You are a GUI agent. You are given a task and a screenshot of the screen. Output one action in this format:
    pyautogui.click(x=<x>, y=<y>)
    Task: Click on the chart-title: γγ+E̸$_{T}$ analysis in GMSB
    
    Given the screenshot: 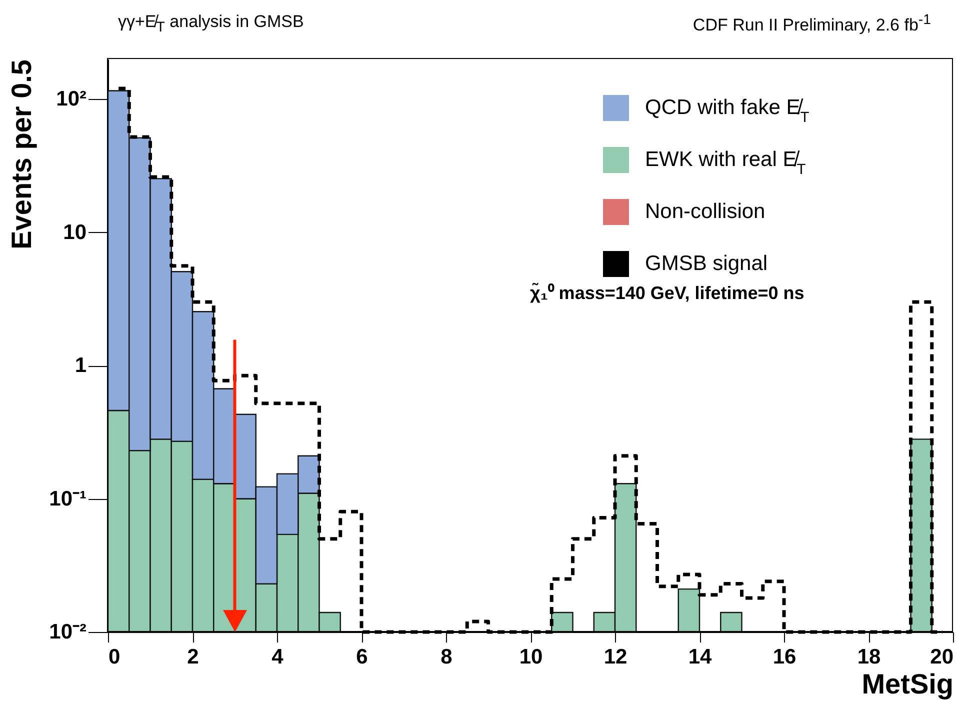 What is the action you would take?
    pyautogui.click(x=211, y=24)
    